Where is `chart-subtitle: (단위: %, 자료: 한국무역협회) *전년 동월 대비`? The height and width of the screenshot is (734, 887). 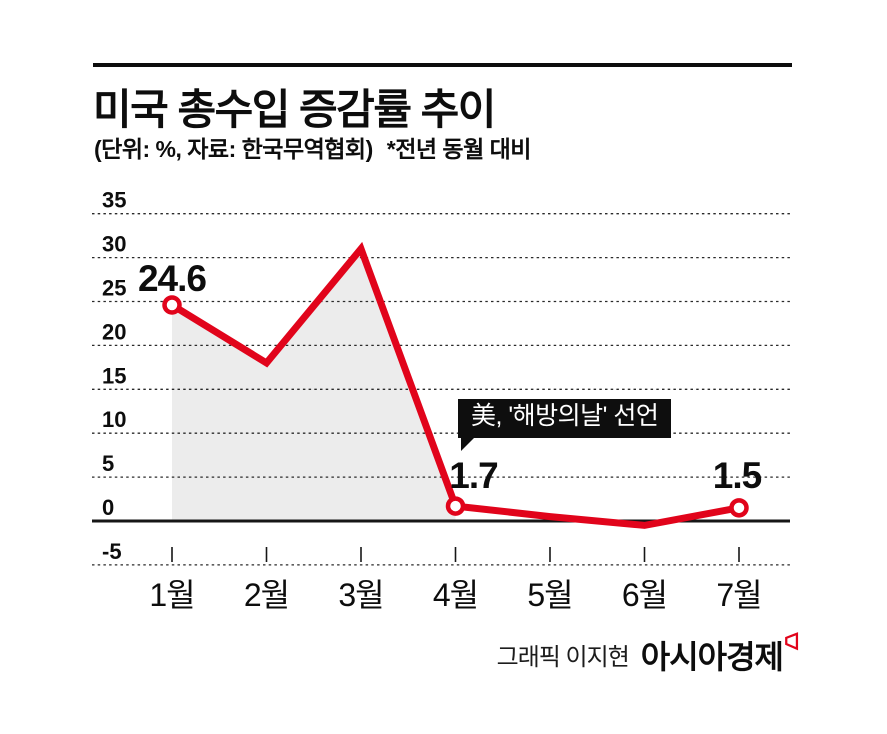
chart-subtitle: (단위: %, 자료: 한국무역협회) *전년 동월 대비 is located at coordinates (312, 147).